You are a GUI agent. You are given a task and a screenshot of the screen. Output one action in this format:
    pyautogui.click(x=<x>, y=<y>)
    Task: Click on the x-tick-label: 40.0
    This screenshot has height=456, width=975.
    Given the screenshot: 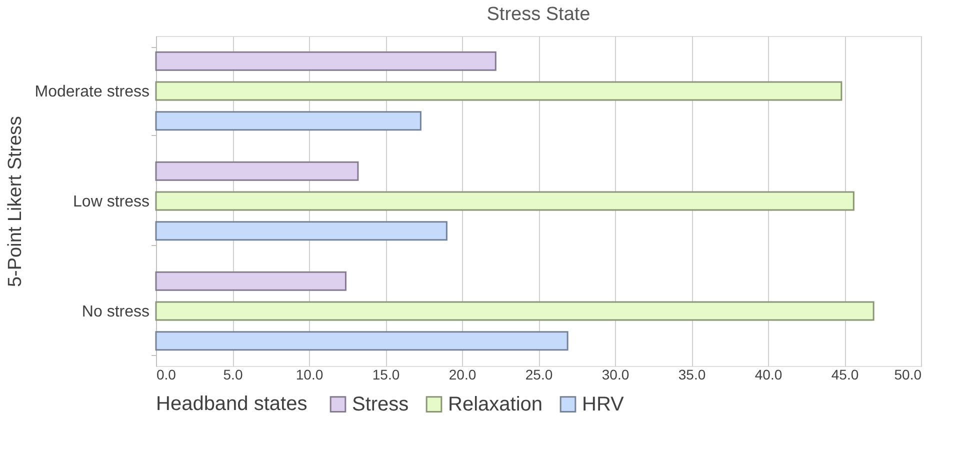 What is the action you would take?
    pyautogui.click(x=768, y=374)
    